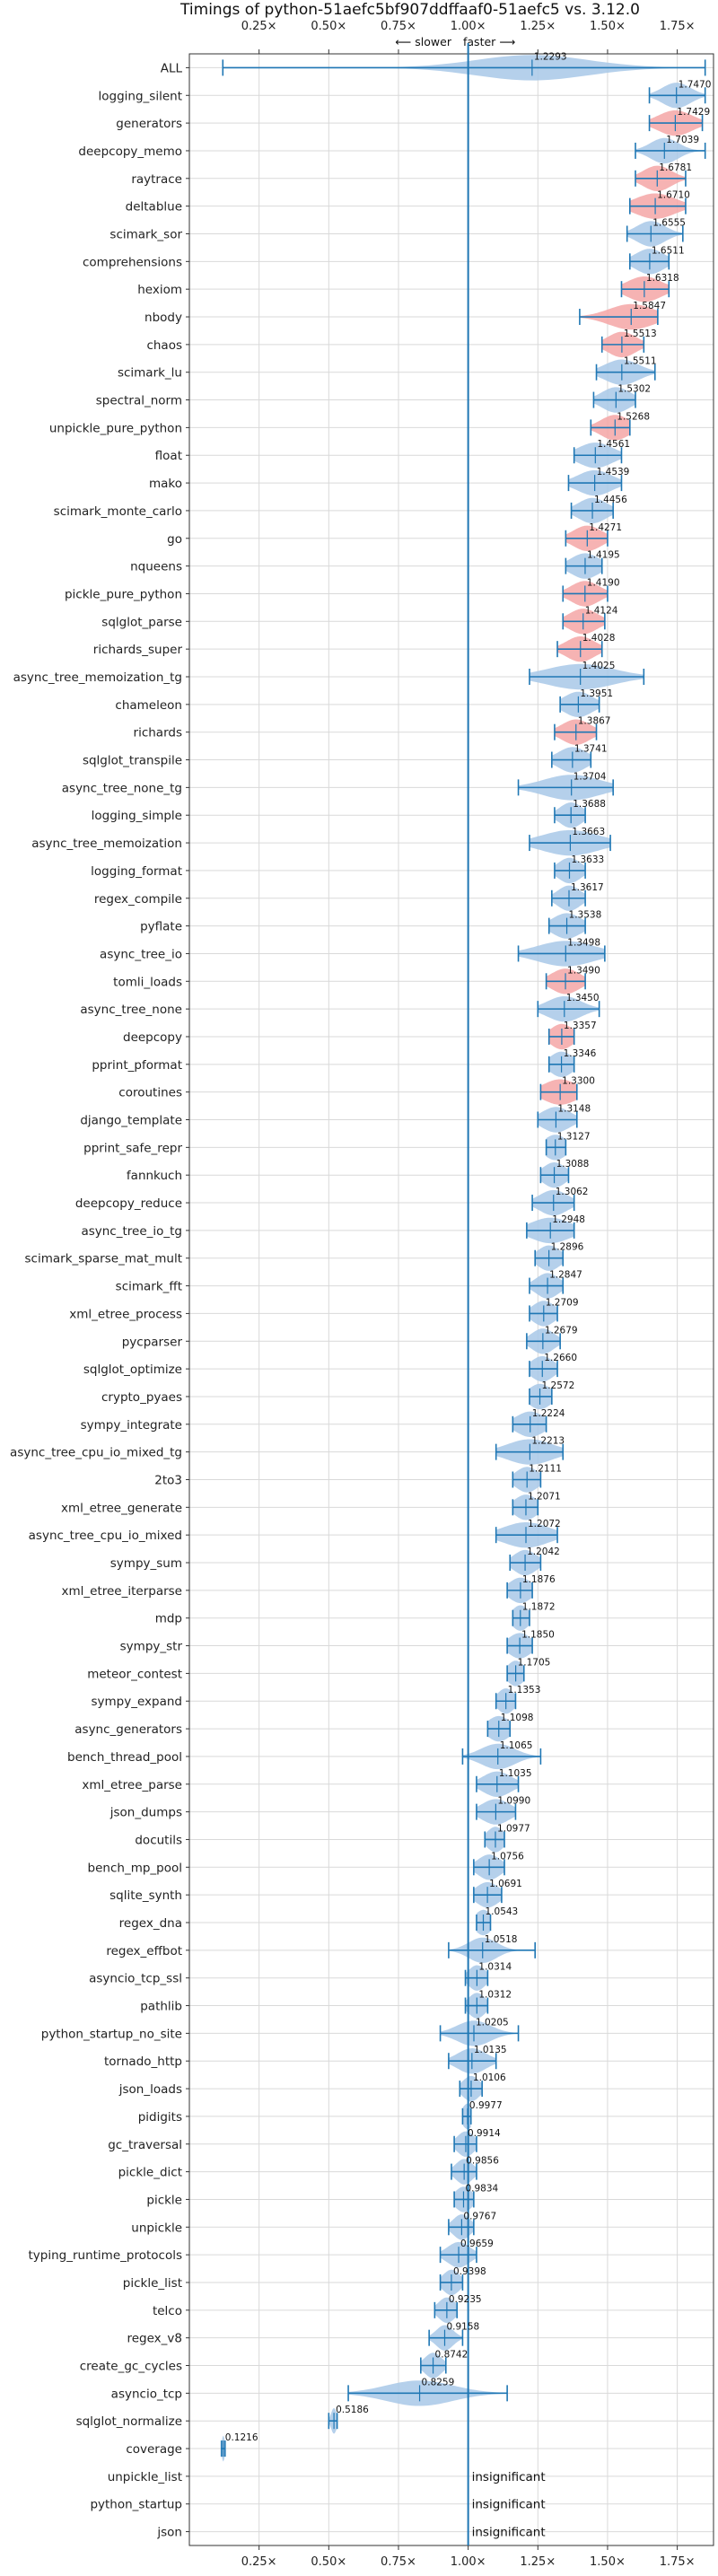  Describe the element at coordinates (174, 539) in the screenshot. I see `benchmark-label: go` at that location.